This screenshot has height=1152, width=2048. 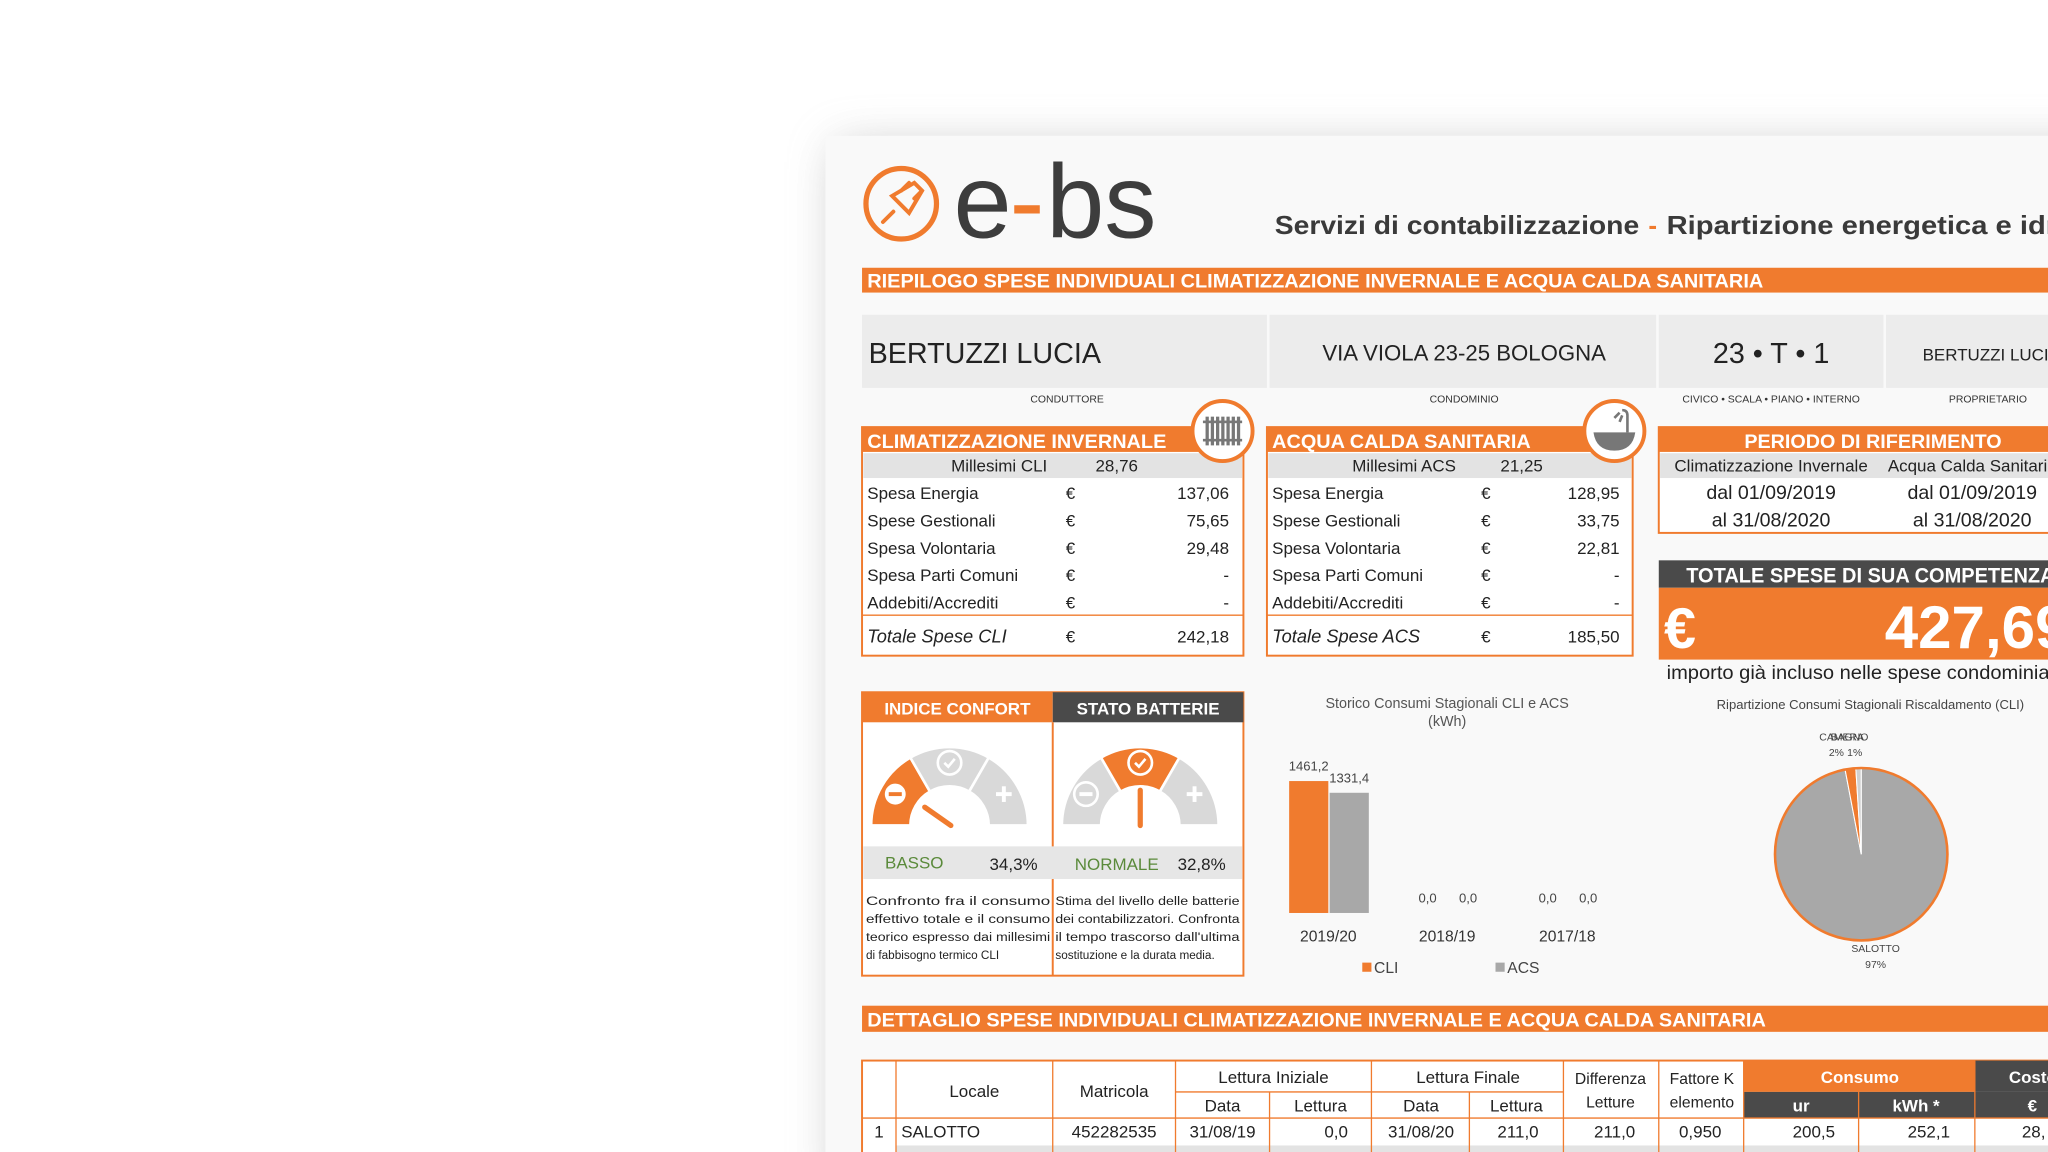 I want to click on description-line: teorico espresso dai millesimi, so click(x=958, y=937).